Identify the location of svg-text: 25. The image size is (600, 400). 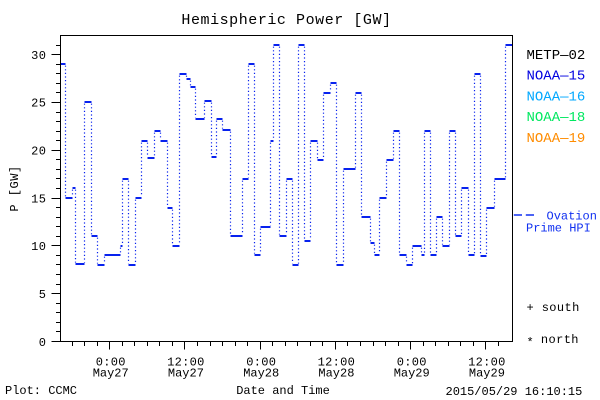
(38, 104).